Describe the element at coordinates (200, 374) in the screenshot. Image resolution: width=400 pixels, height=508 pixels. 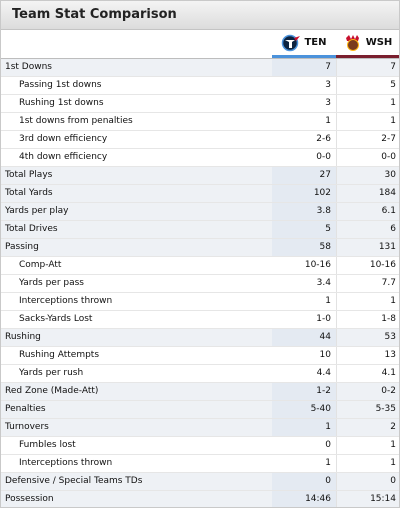
I see `stat-row: Yards per rush 4.4 4.1` at that location.